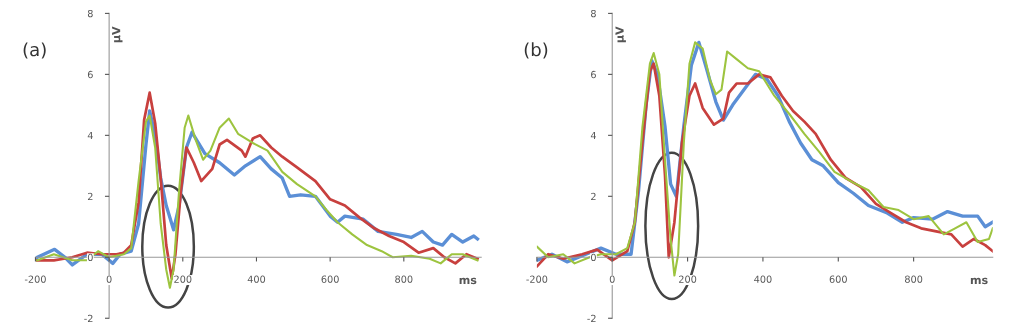  I want to click on text: (a), so click(34, 50).